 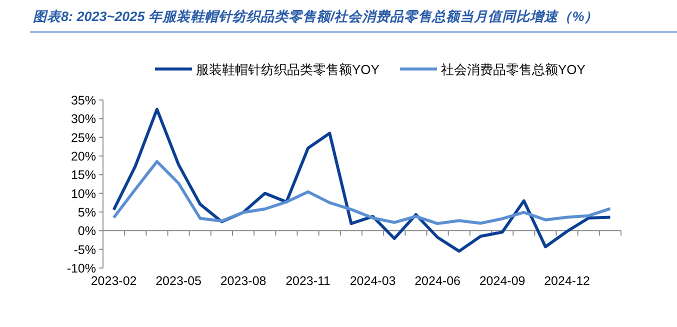 What do you see at coordinates (308, 281) in the screenshot?
I see `x-tick-label: 2023-11` at bounding box center [308, 281].